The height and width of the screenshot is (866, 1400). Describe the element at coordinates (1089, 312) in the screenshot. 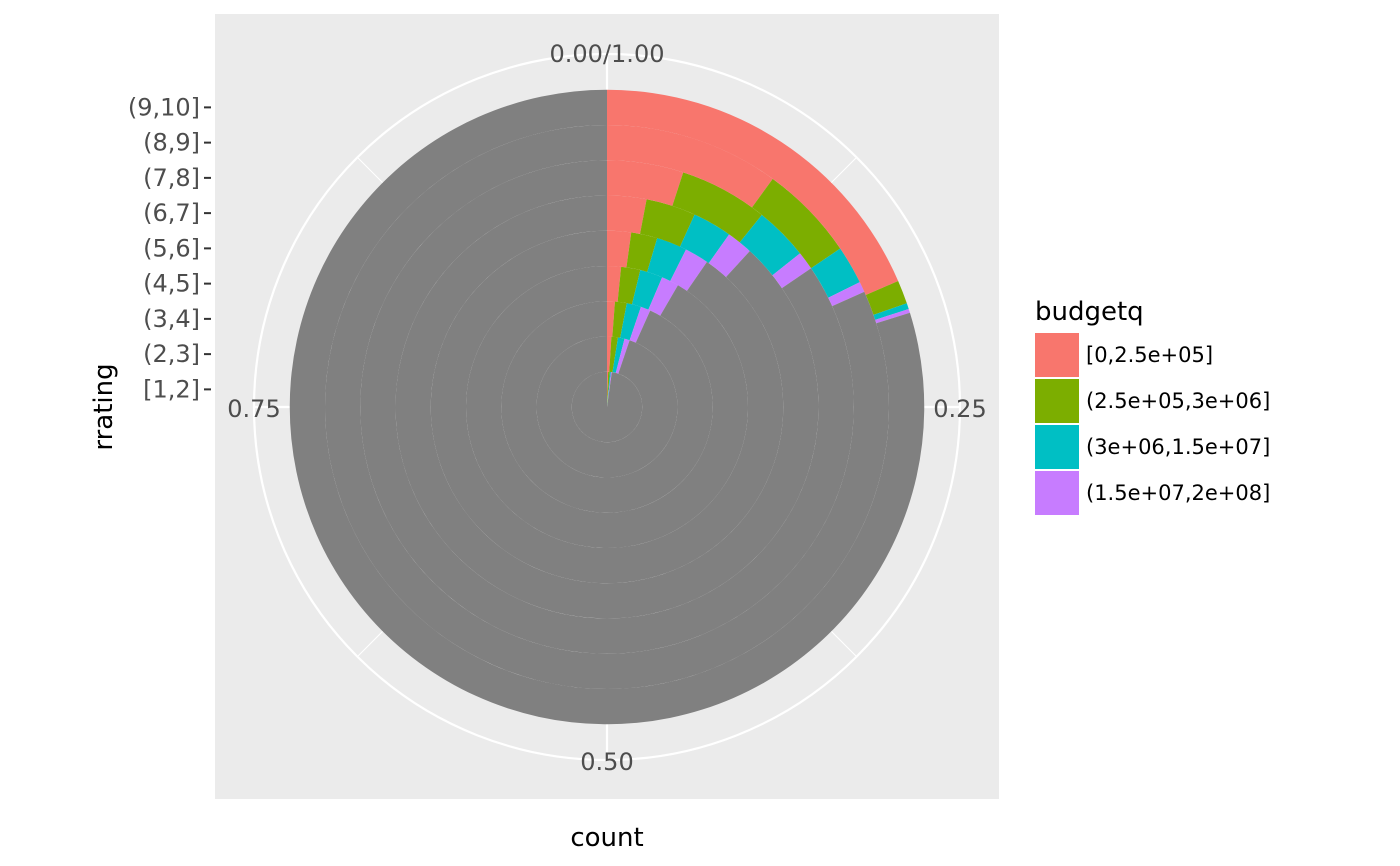

I see `legend-title: budgetq` at that location.